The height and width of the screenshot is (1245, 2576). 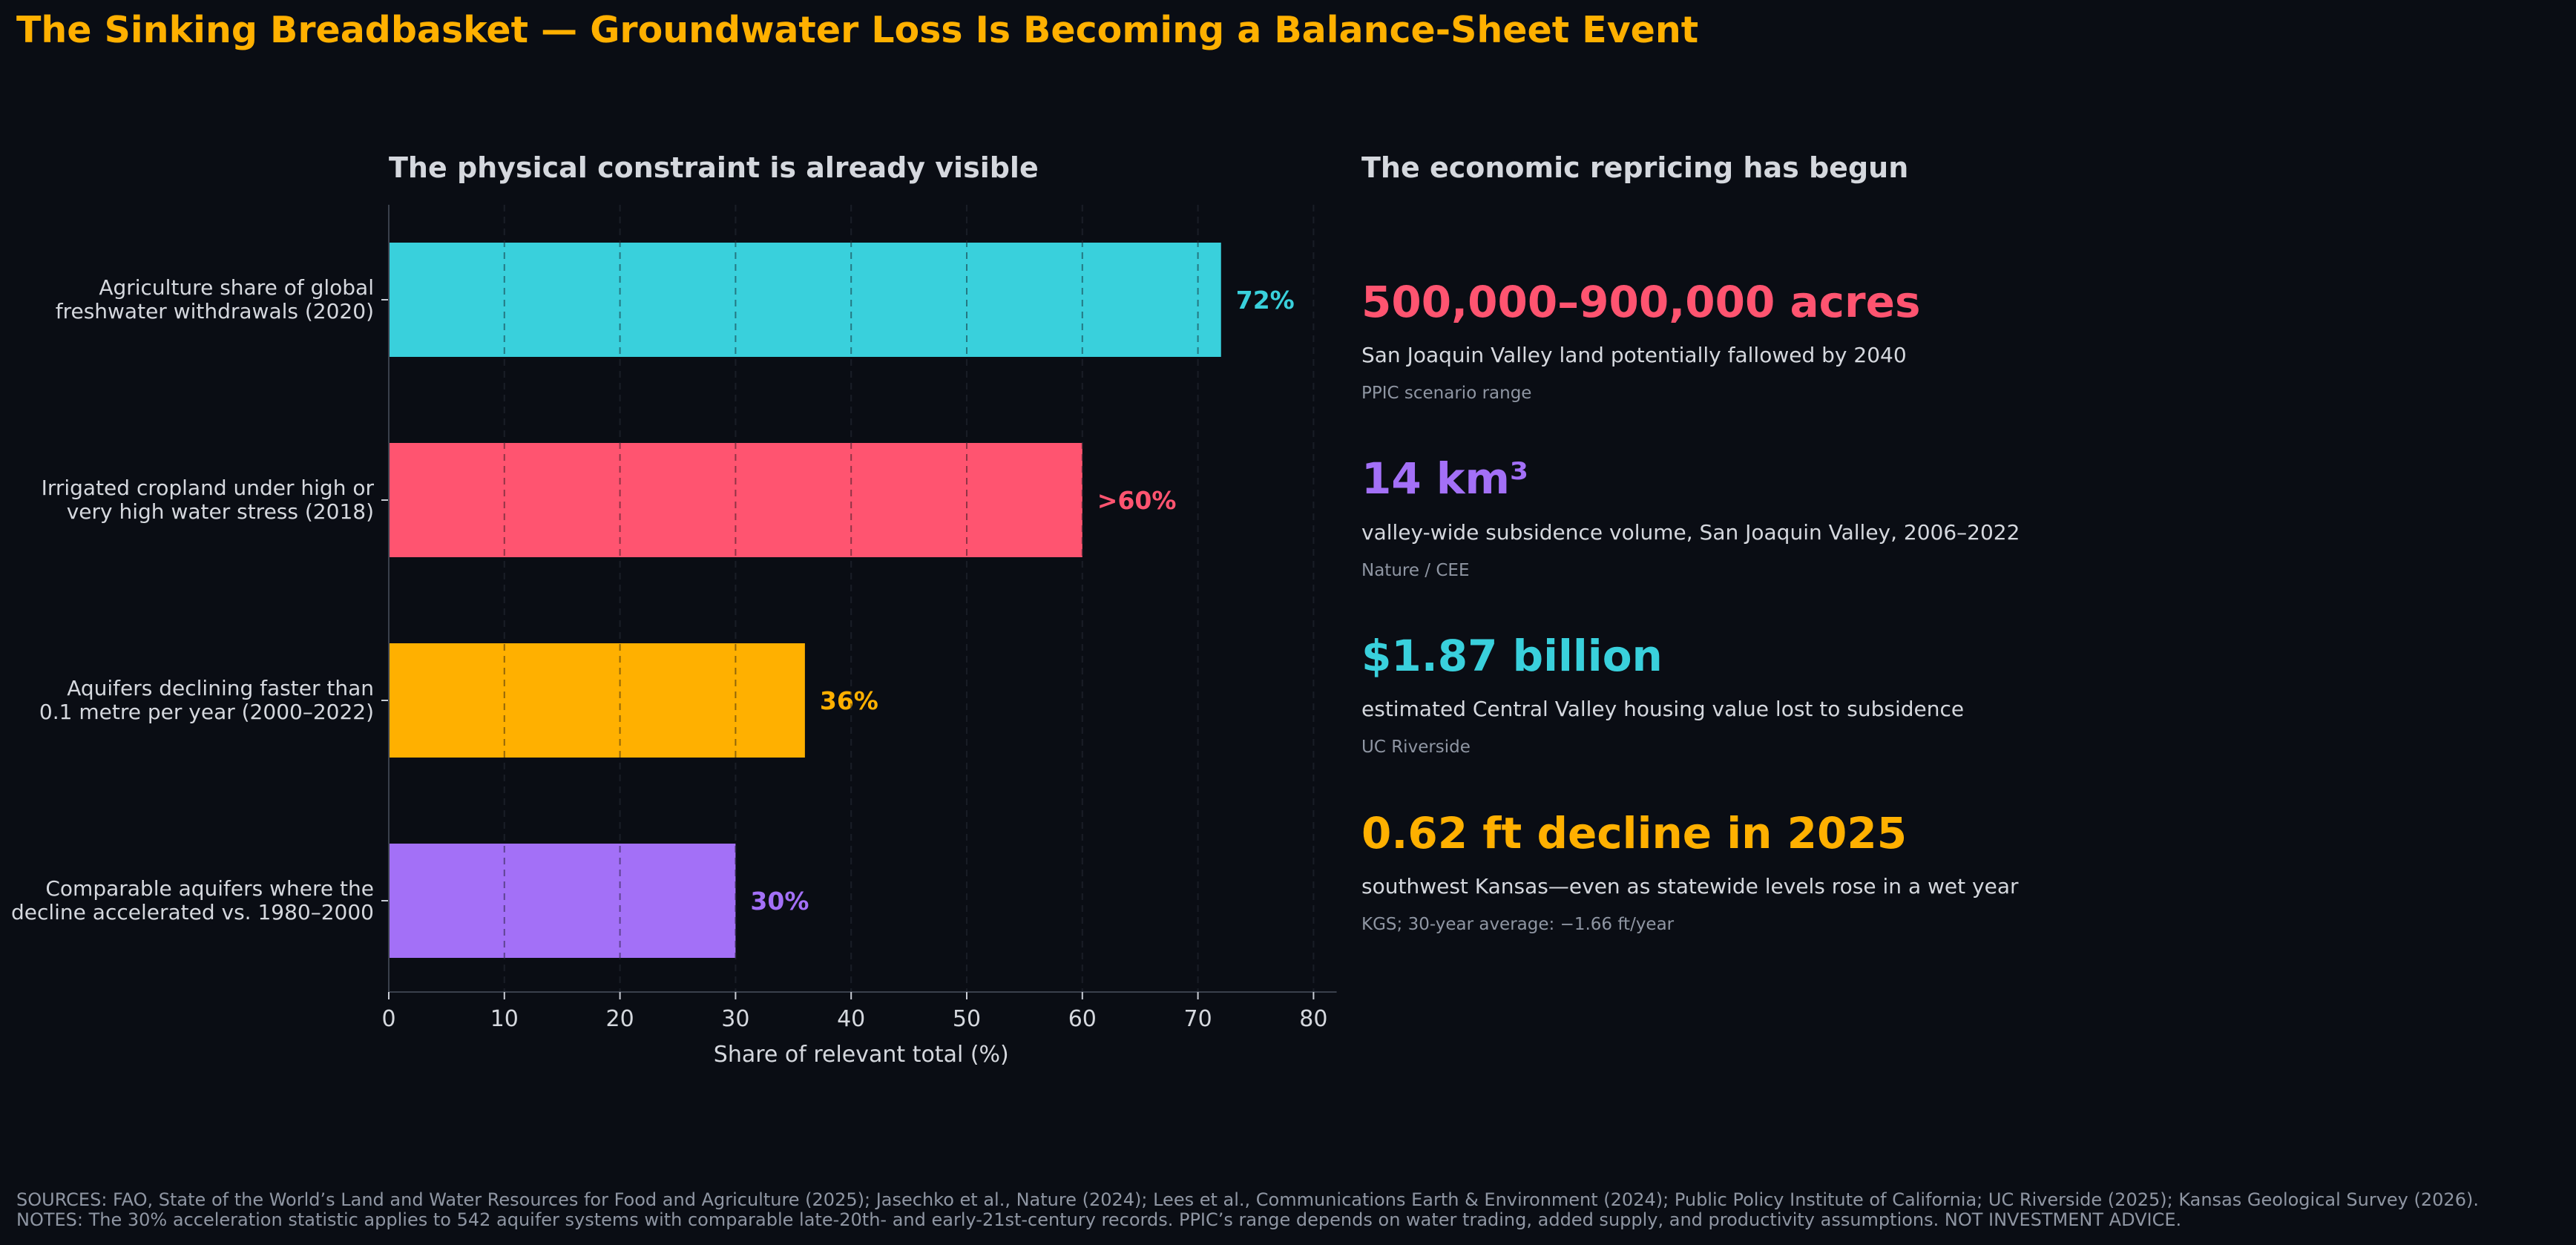 What do you see at coordinates (236, 287) in the screenshot?
I see `category-label-0-0: Agriculture share of global` at bounding box center [236, 287].